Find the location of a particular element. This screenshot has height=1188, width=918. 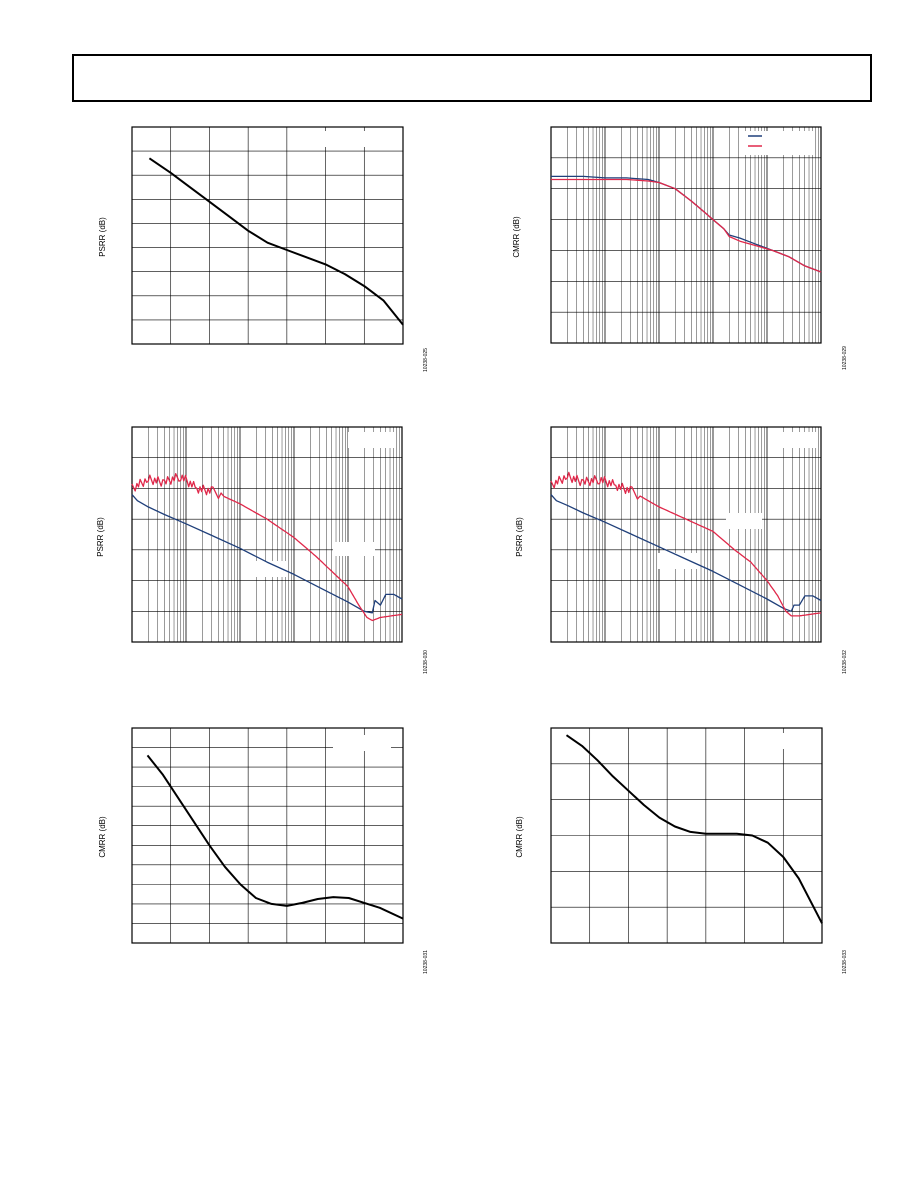

chart-cmrr-top-right: CMRR (dB) 10238-029 is located at coordinates (680, 248).